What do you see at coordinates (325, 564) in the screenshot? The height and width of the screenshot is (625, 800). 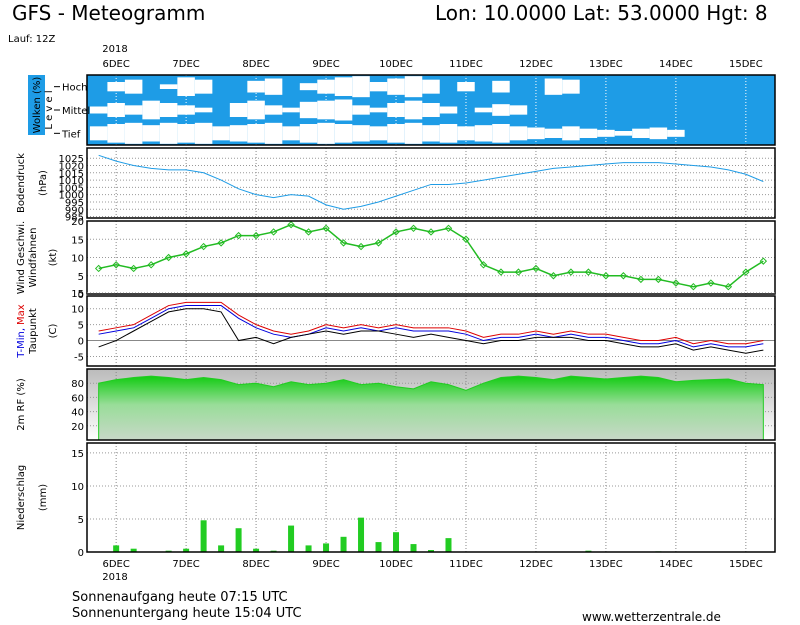 I see `x-tick-label-bottom: 9DEC` at bounding box center [325, 564].